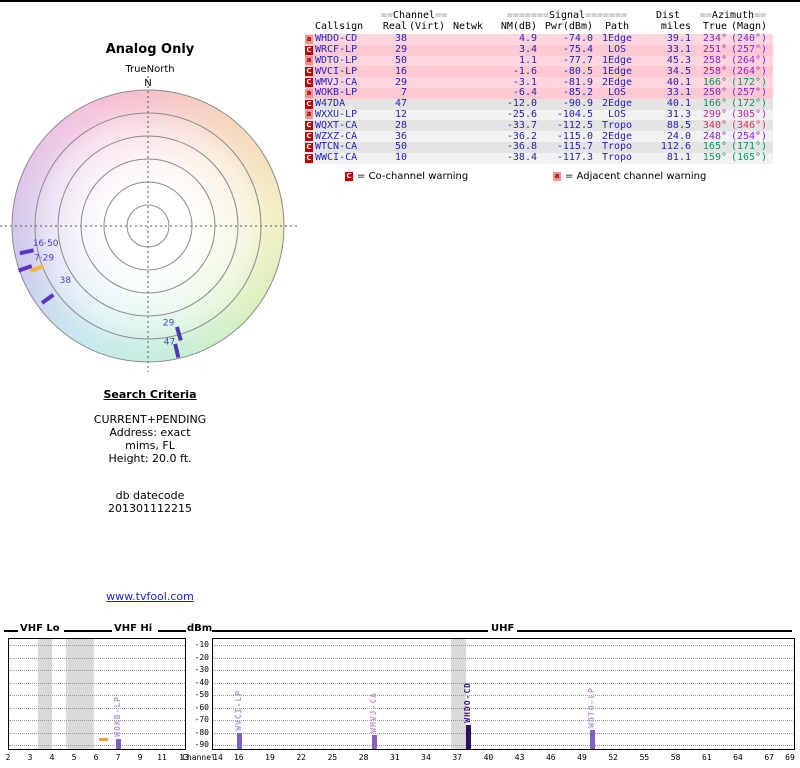 The height and width of the screenshot is (768, 800). What do you see at coordinates (363, 757) in the screenshot?
I see `x-axis-label: 28` at bounding box center [363, 757].